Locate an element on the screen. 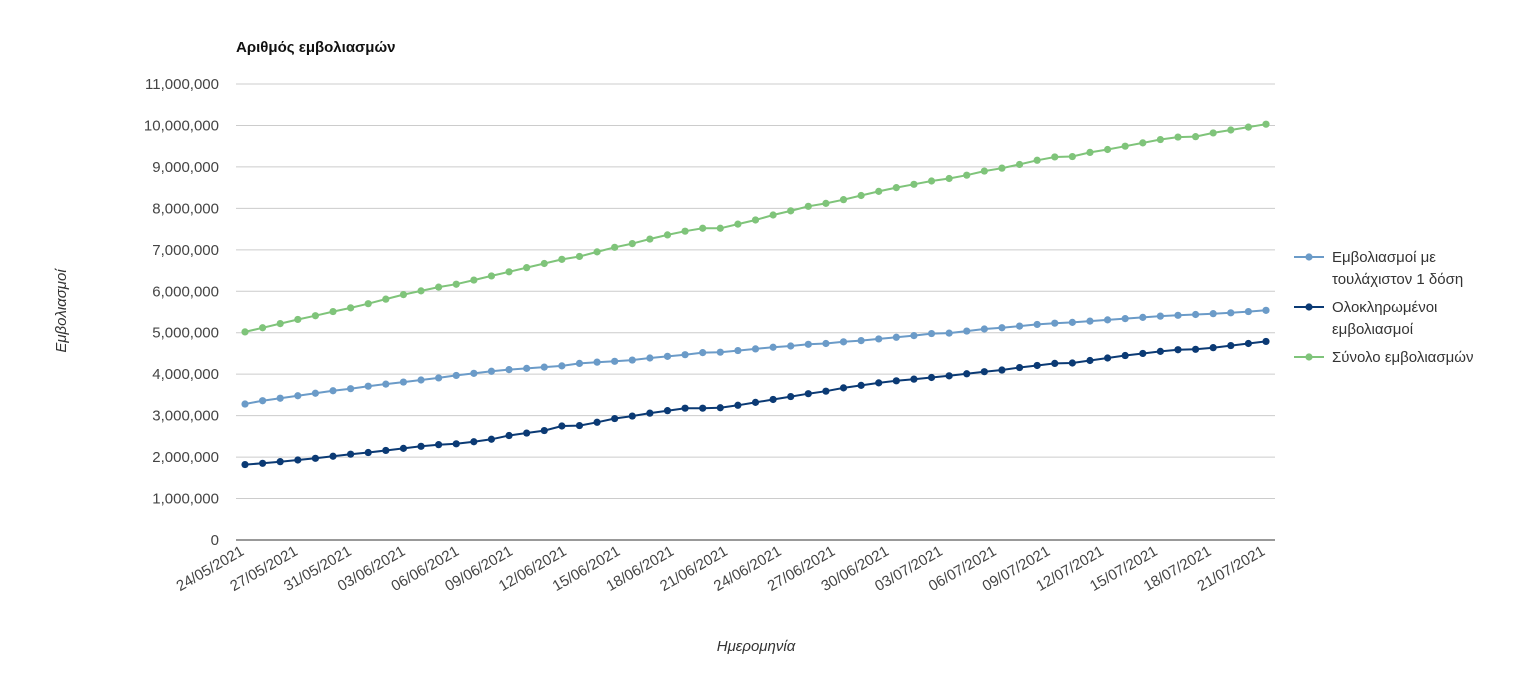  y-tick-label: 7,000,000 is located at coordinates (185, 250).